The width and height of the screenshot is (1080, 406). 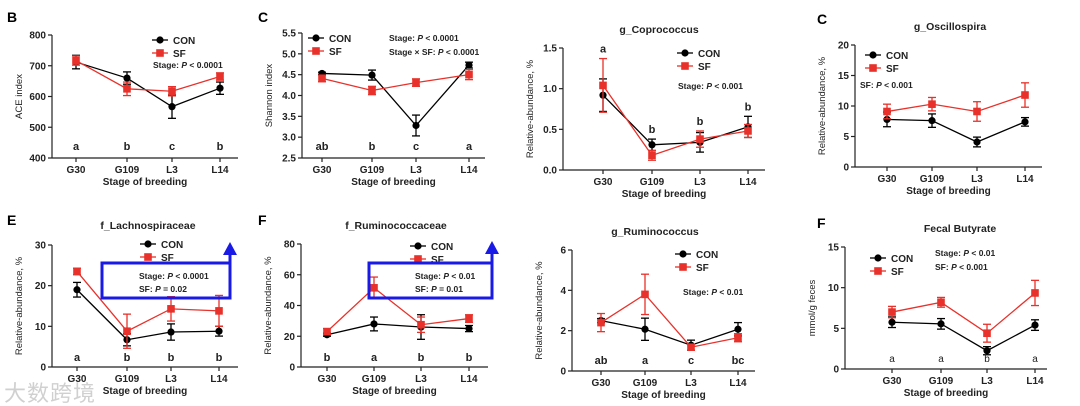 What do you see at coordinates (37, 128) in the screenshot?
I see `y-tick-label: 500` at bounding box center [37, 128].